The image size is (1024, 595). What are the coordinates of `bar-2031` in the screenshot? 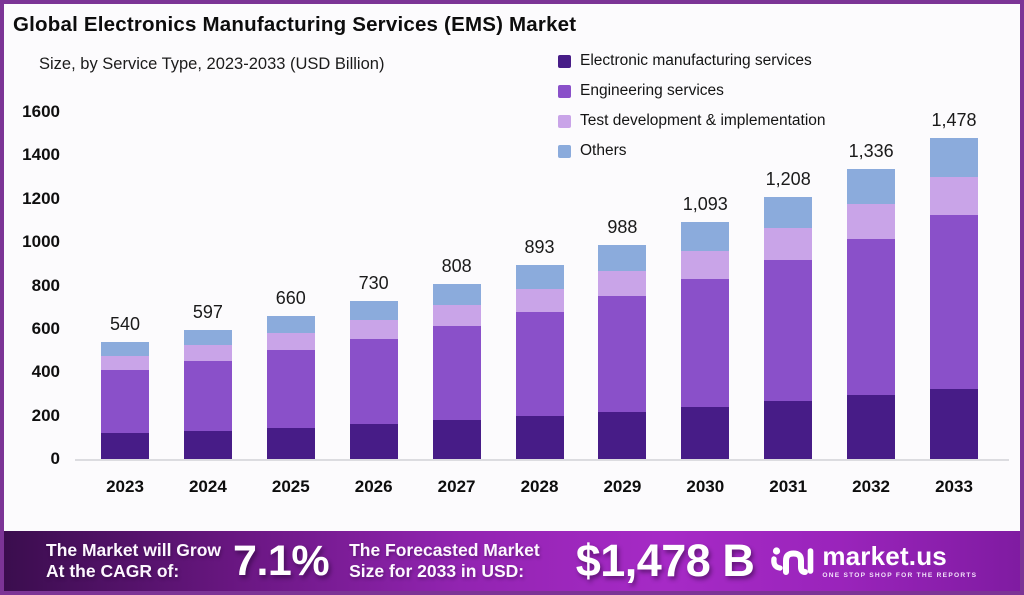 It's located at (788, 328).